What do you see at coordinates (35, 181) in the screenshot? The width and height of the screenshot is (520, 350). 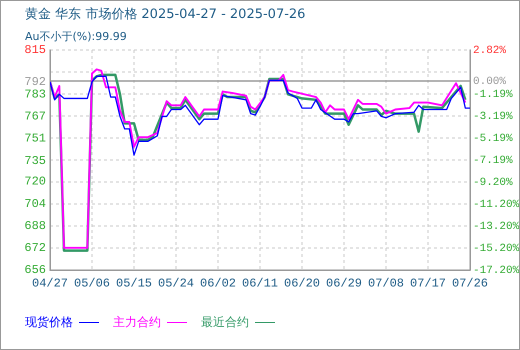 I see `y-tick-label: 720` at bounding box center [35, 181].